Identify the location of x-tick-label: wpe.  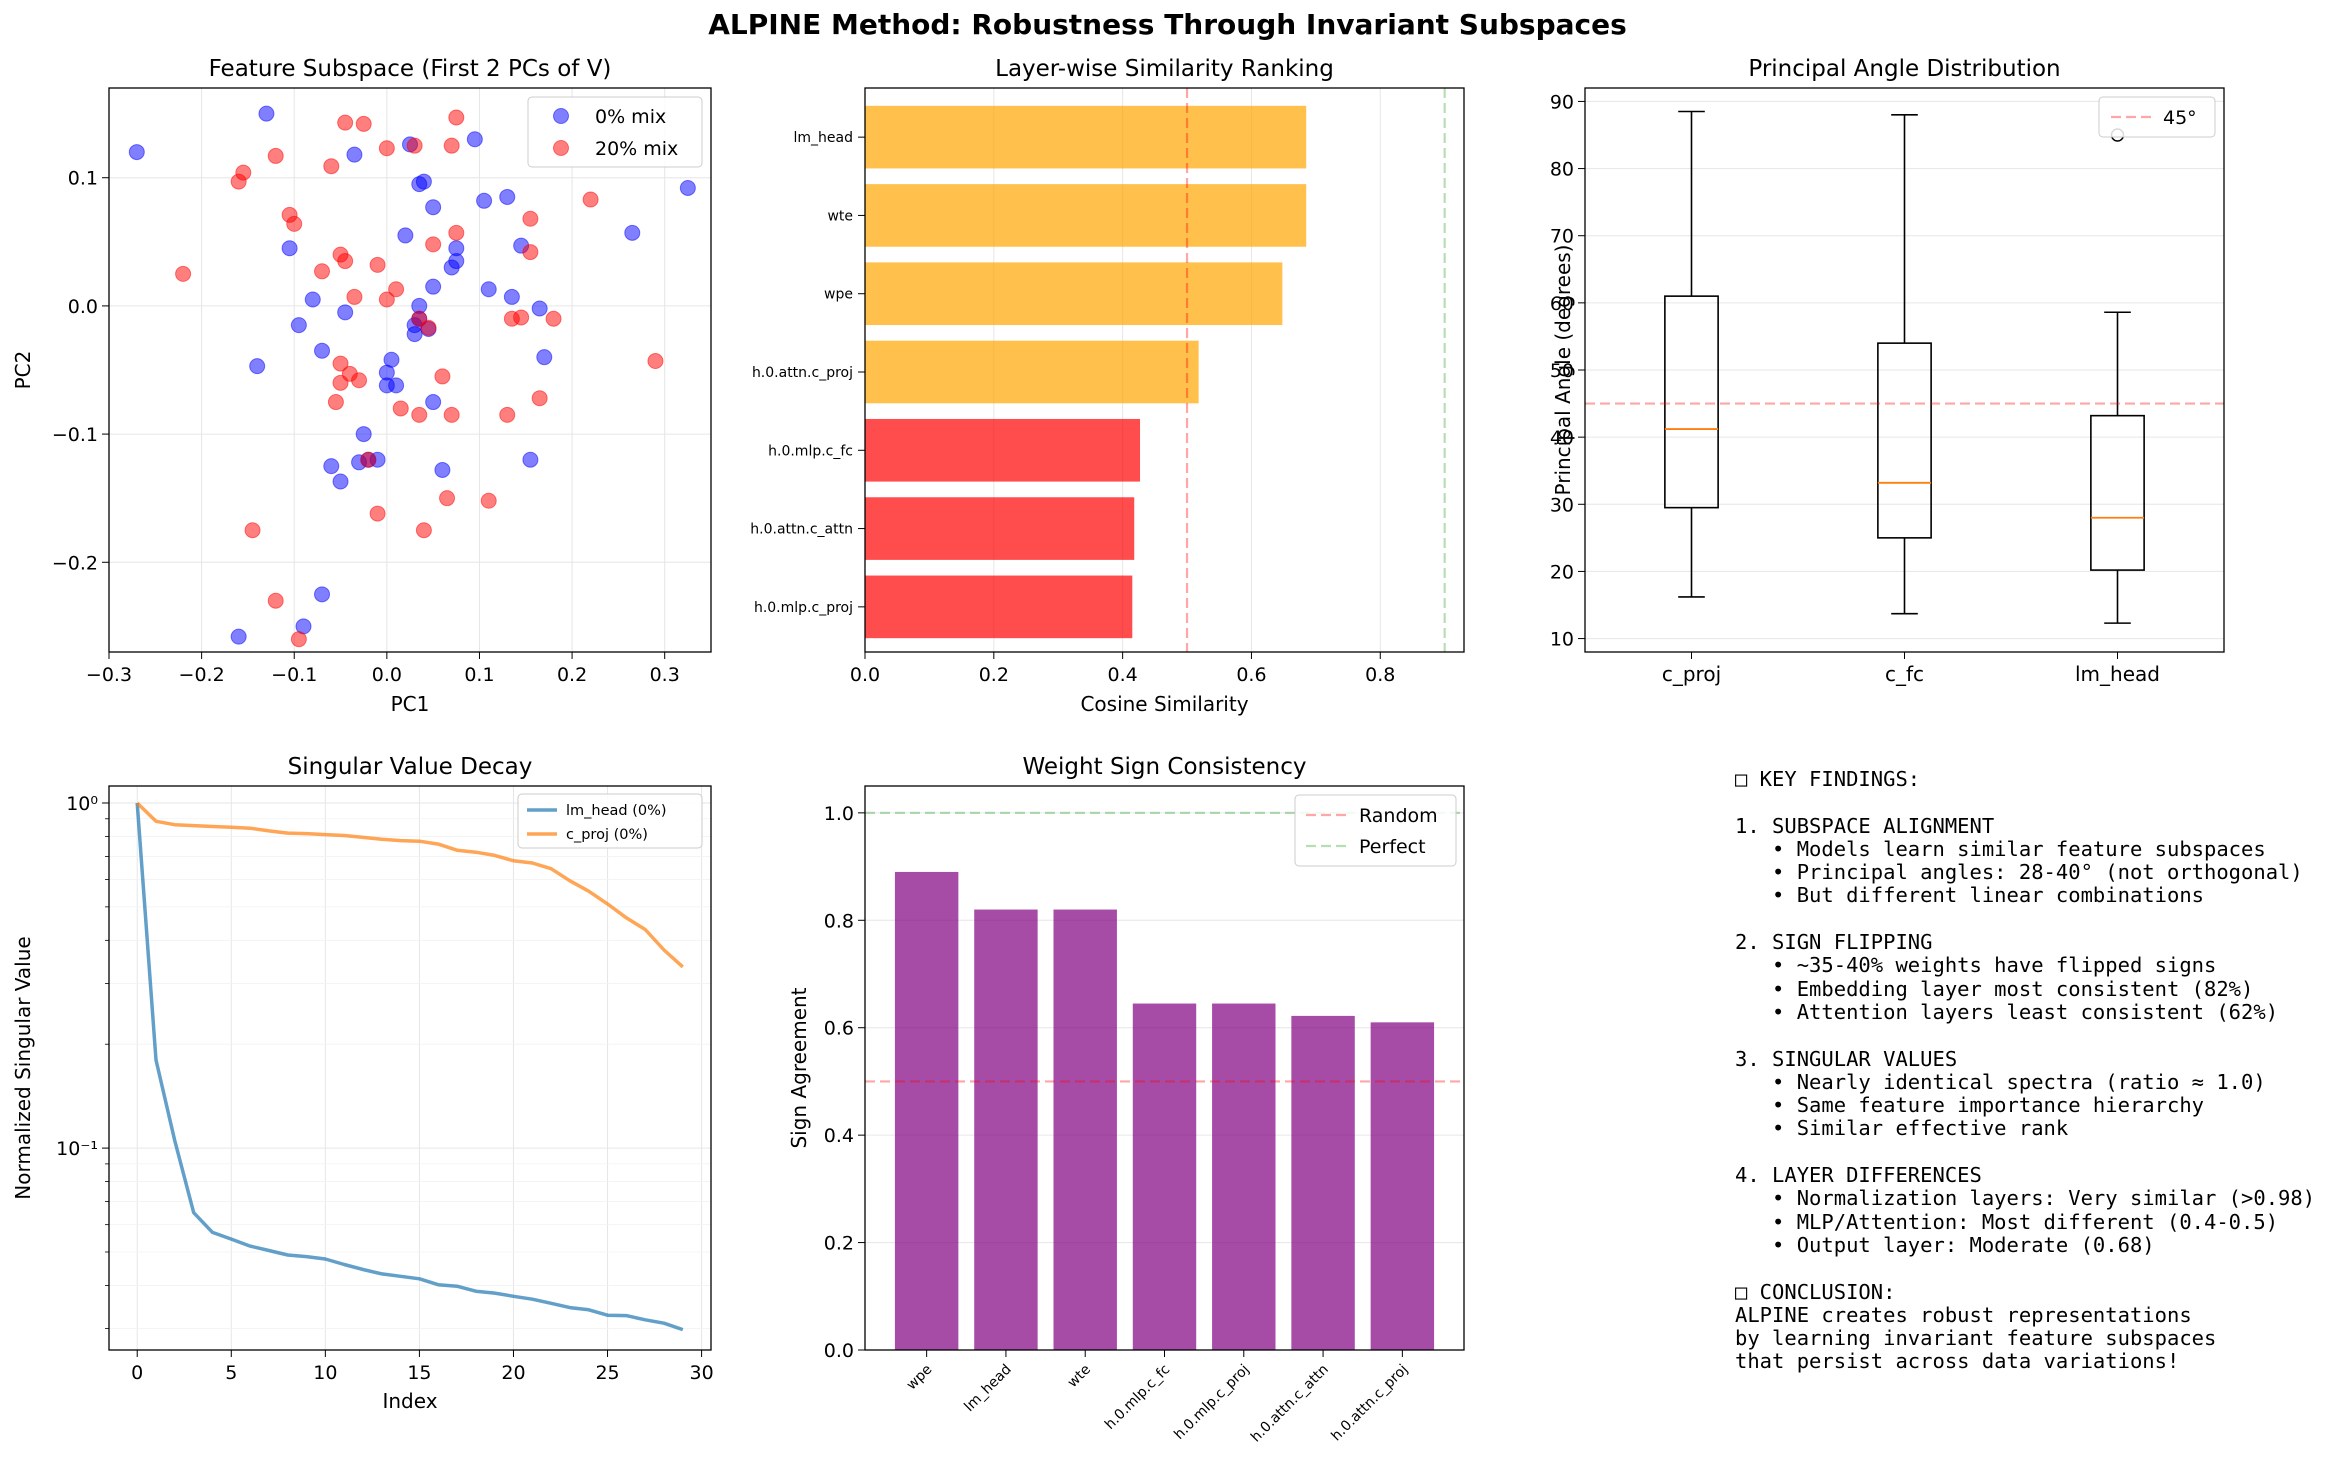
(920, 1378).